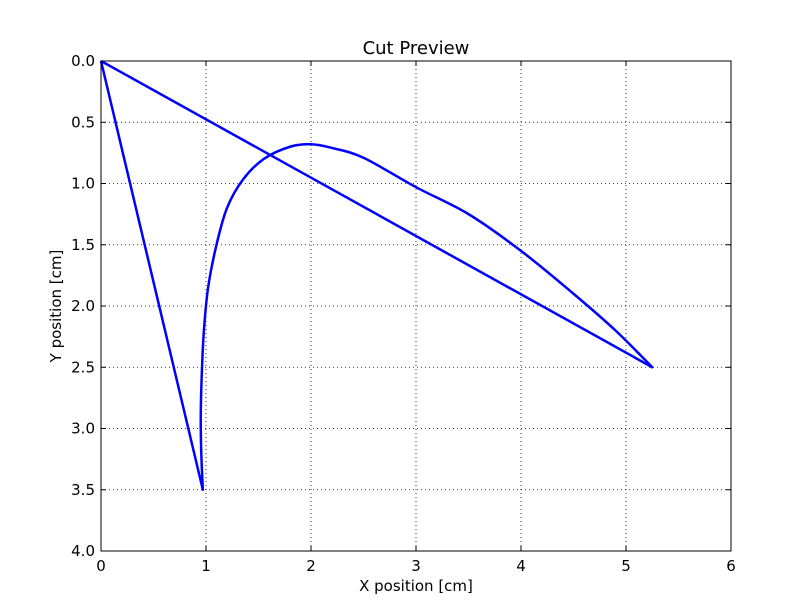  Describe the element at coordinates (83, 122) in the screenshot. I see `y-tick-label: 0.5` at that location.